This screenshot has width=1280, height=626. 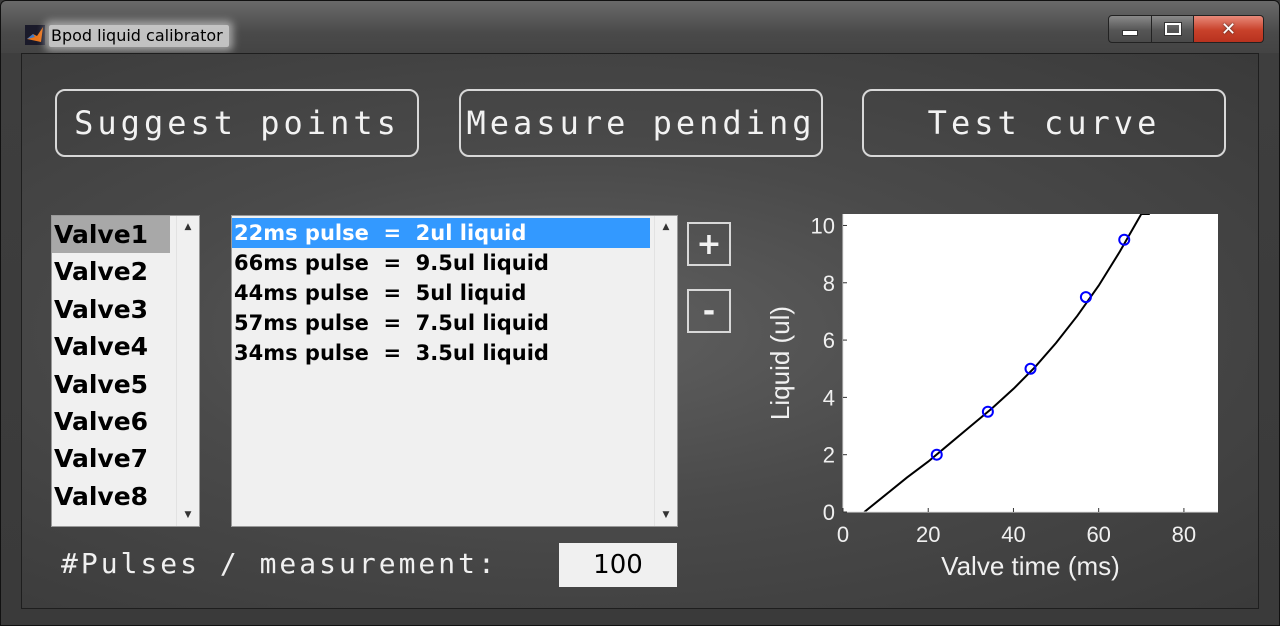 What do you see at coordinates (1184, 534) in the screenshot?
I see `x-tick-label: 80` at bounding box center [1184, 534].